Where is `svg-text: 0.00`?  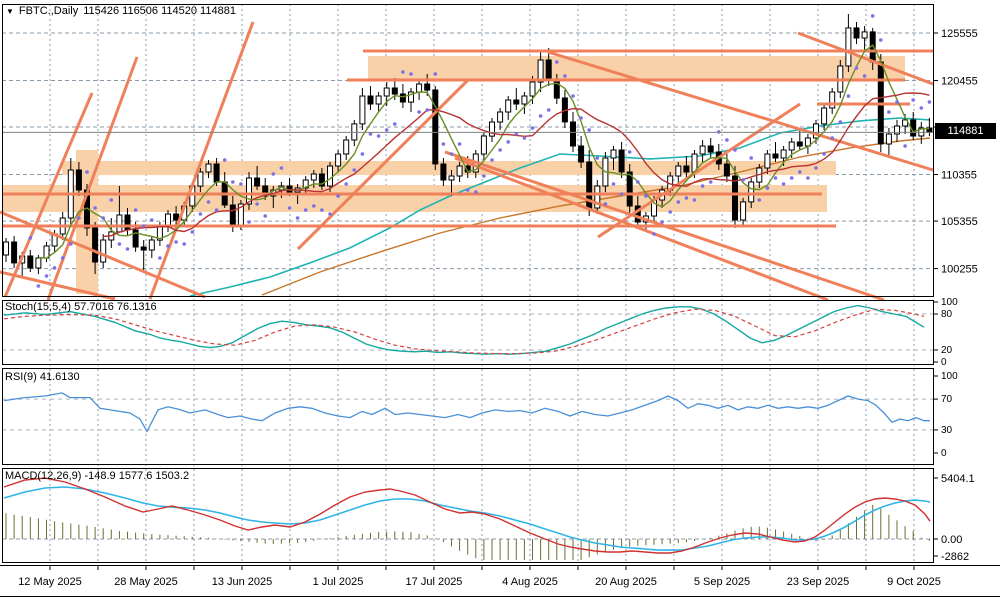
svg-text: 0.00 is located at coordinates (951, 540).